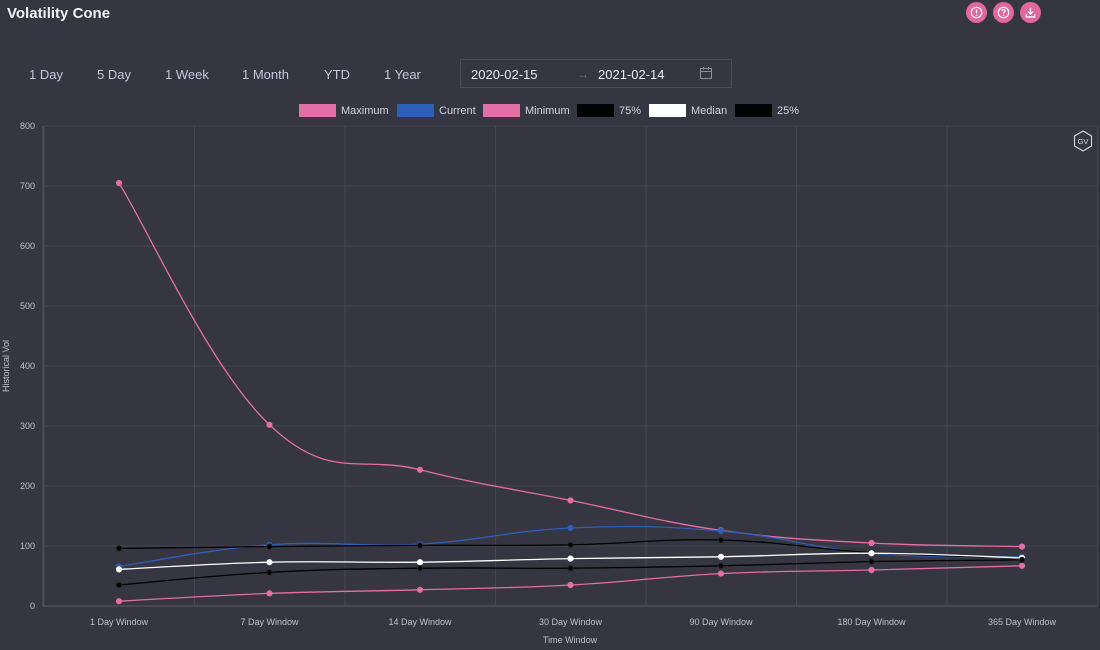  I want to click on x-tick-label: 14 Day Window, so click(420, 622).